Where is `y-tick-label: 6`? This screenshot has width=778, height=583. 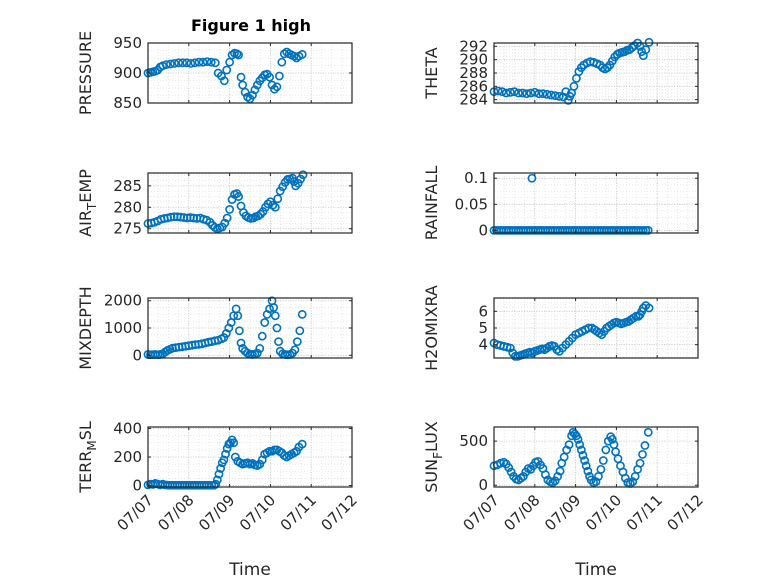 y-tick-label: 6 is located at coordinates (483, 311).